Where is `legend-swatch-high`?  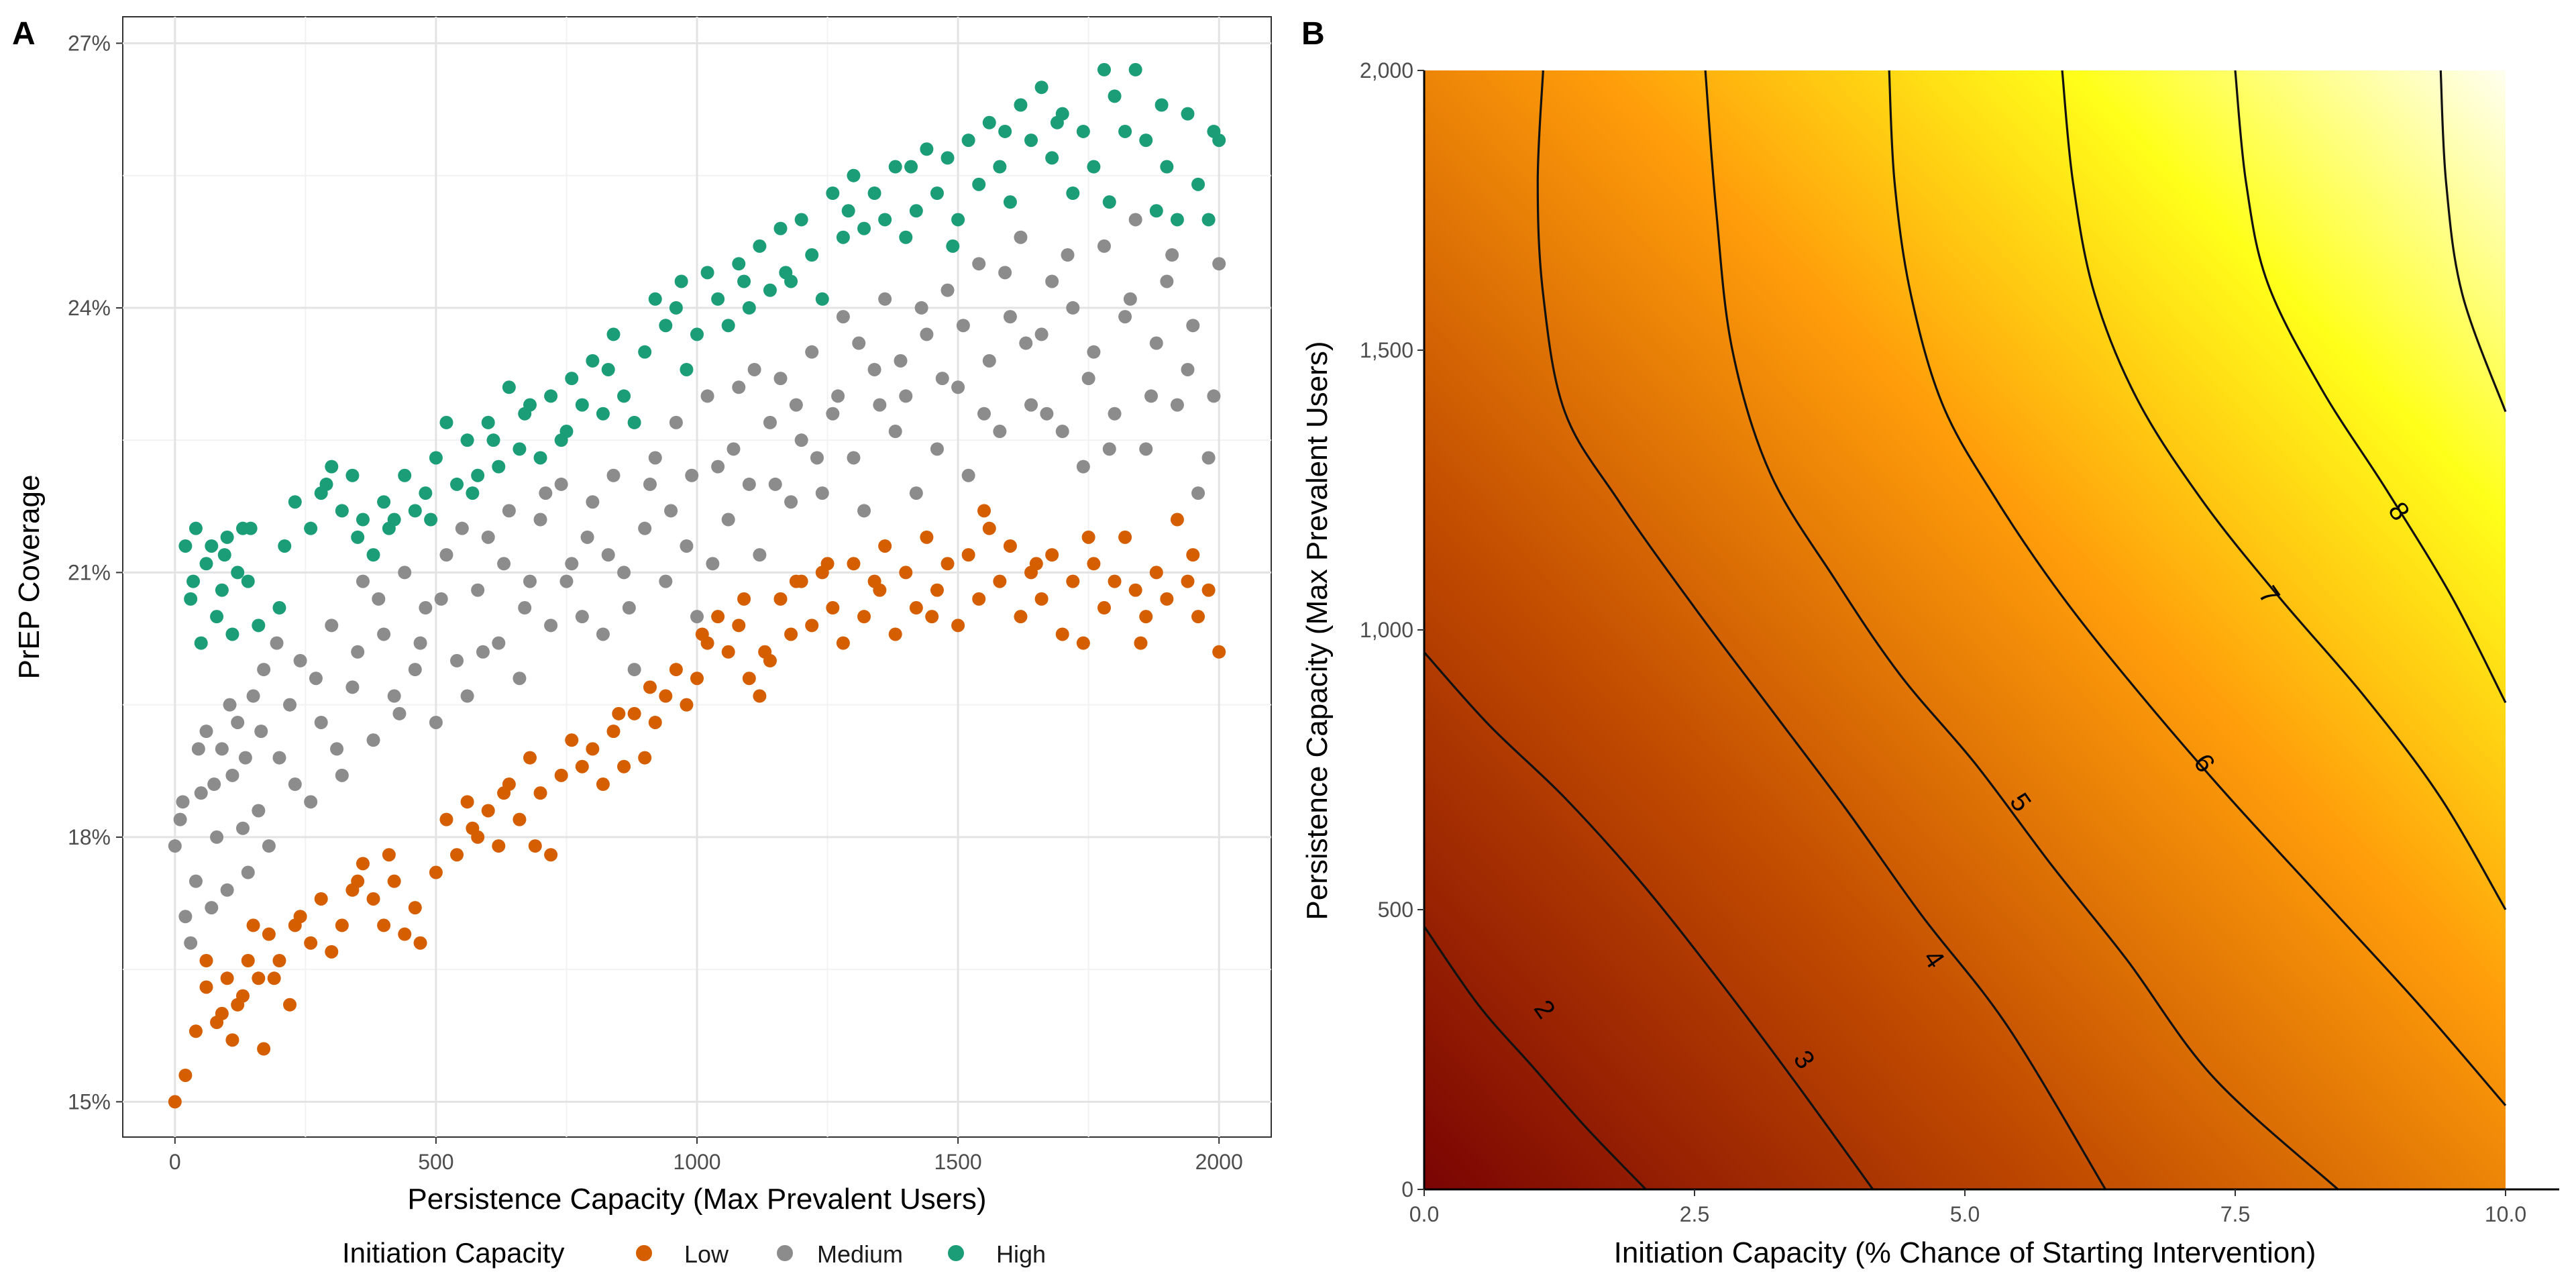
legend-swatch-high is located at coordinates (956, 1253).